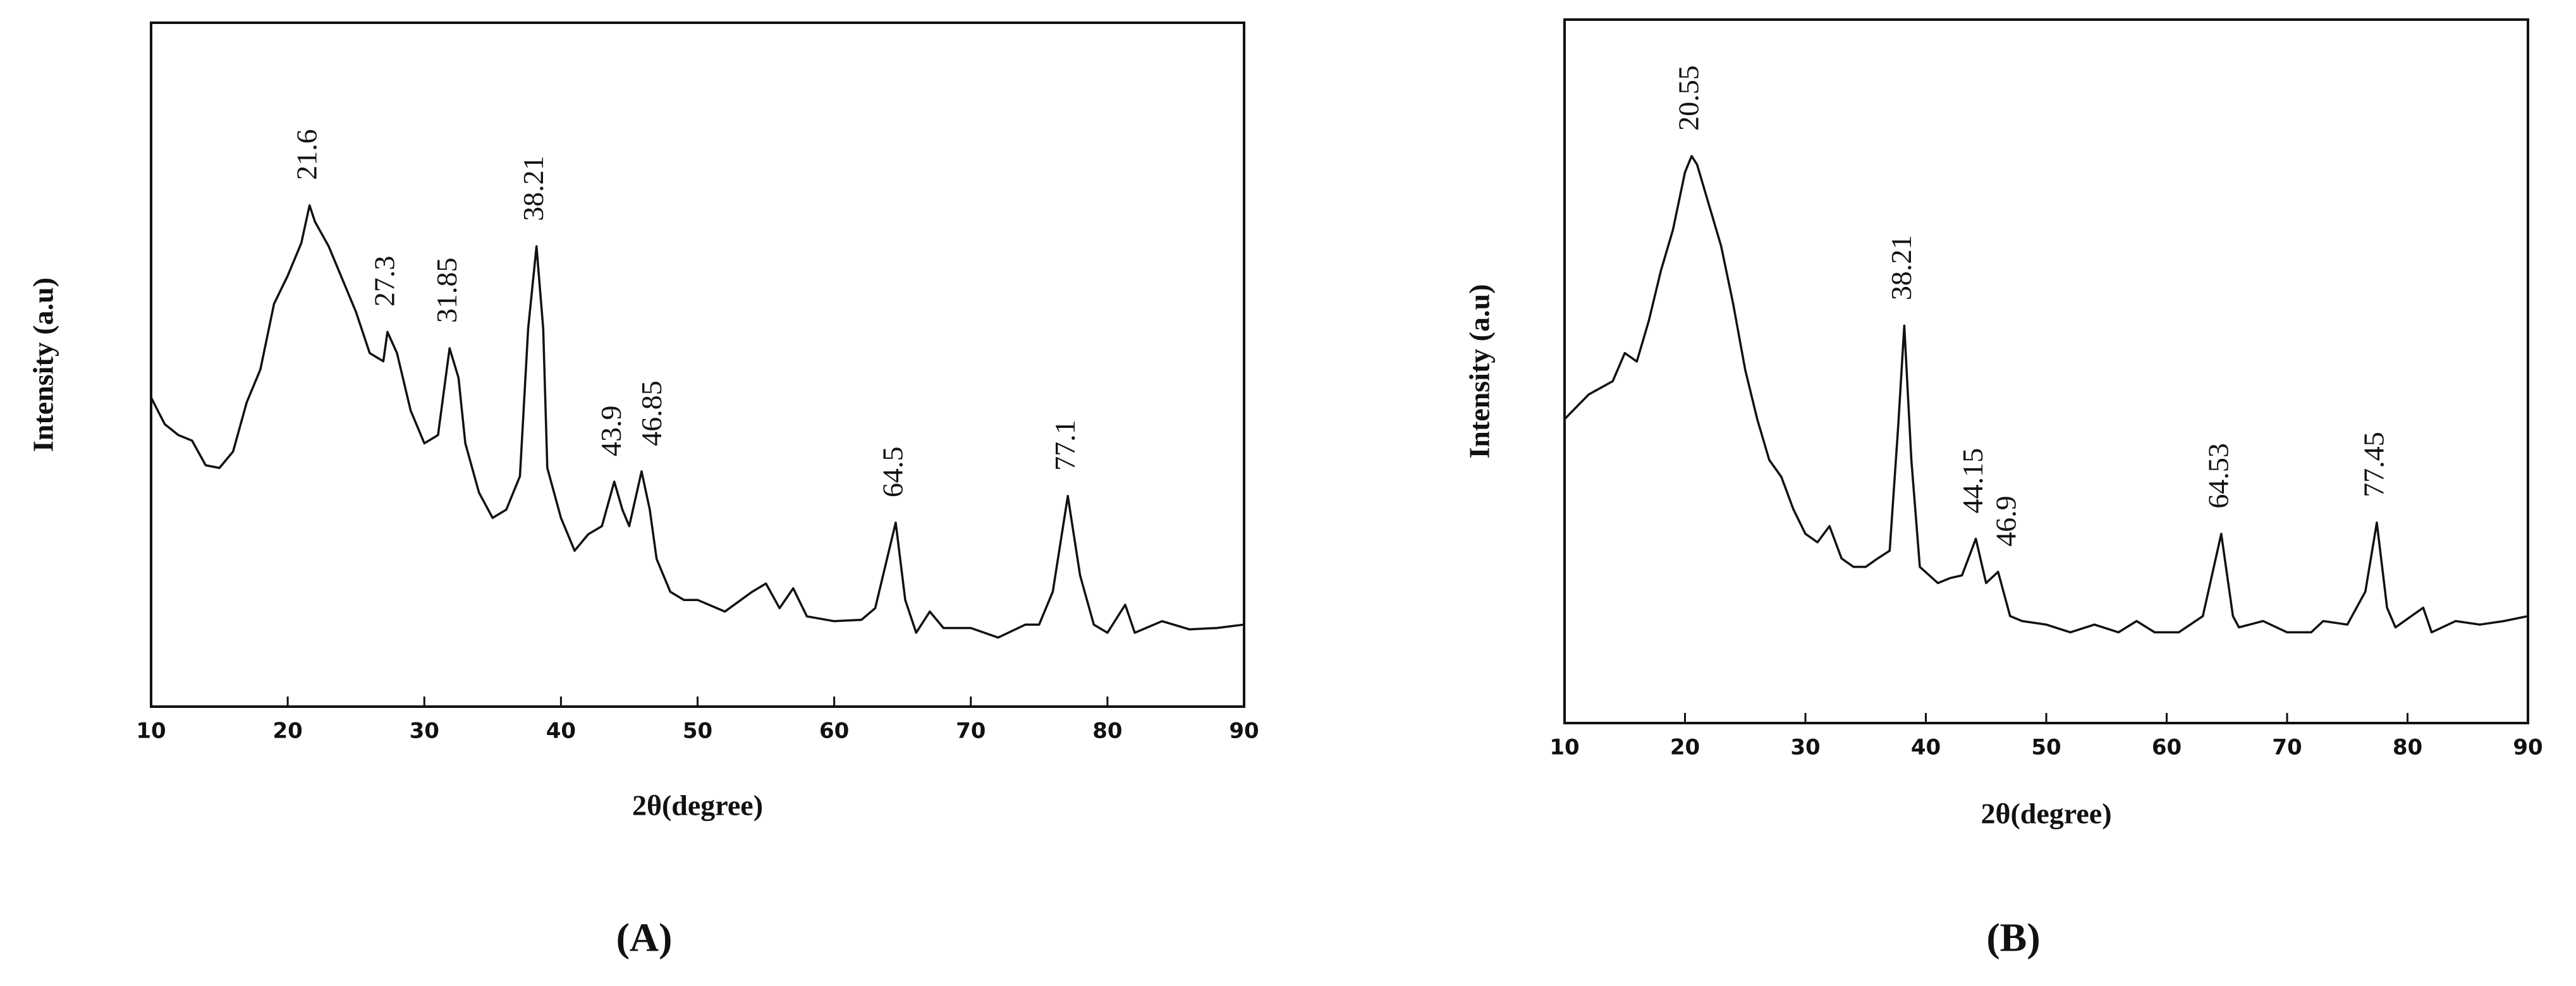 This screenshot has width=2576, height=986. What do you see at coordinates (644, 937) in the screenshot?
I see `panel-caption: (A)` at bounding box center [644, 937].